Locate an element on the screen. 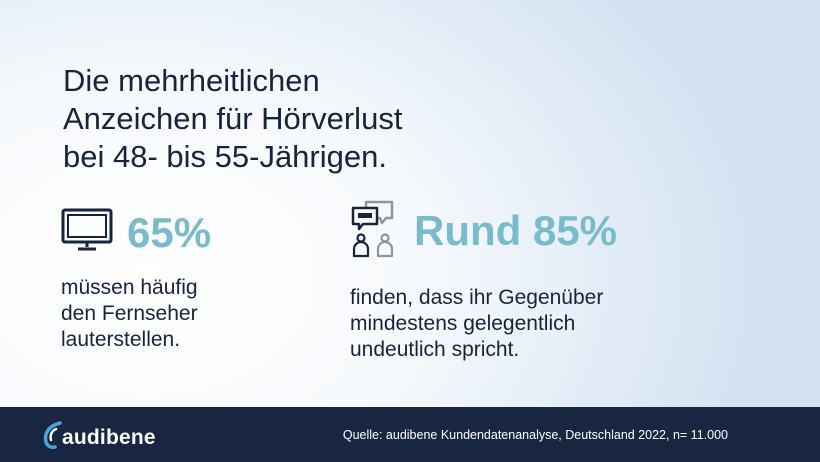 The image size is (820, 462). stat-description-line: mindestens gelegentlich is located at coordinates (463, 323).